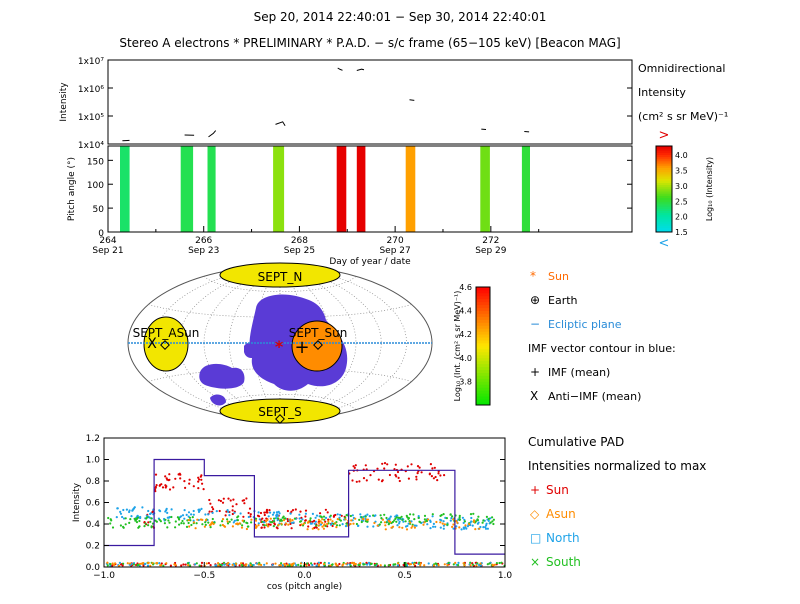  Describe the element at coordinates (301, 347) in the screenshot. I see `imf-mean-marker: +` at that location.